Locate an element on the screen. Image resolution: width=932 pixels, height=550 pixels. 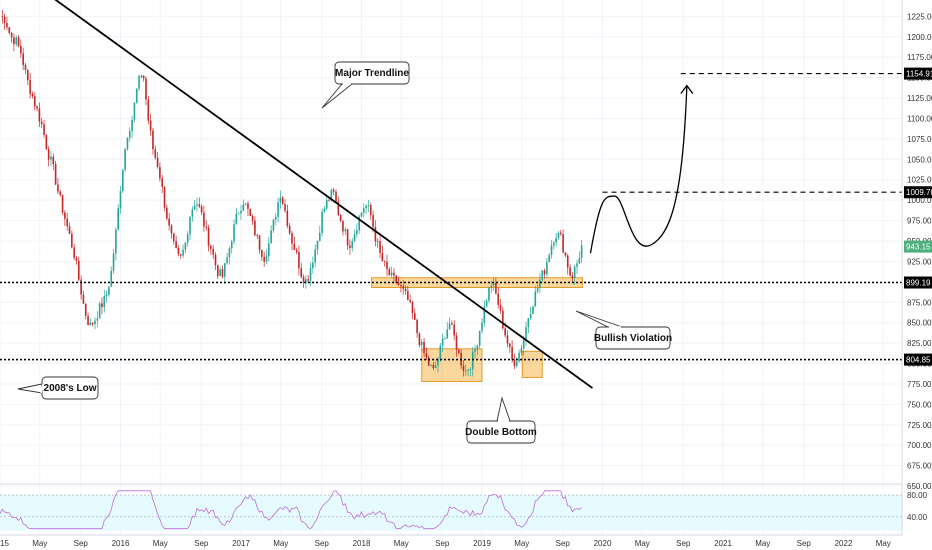
callout-tail-cover is located at coordinates (42, 388).